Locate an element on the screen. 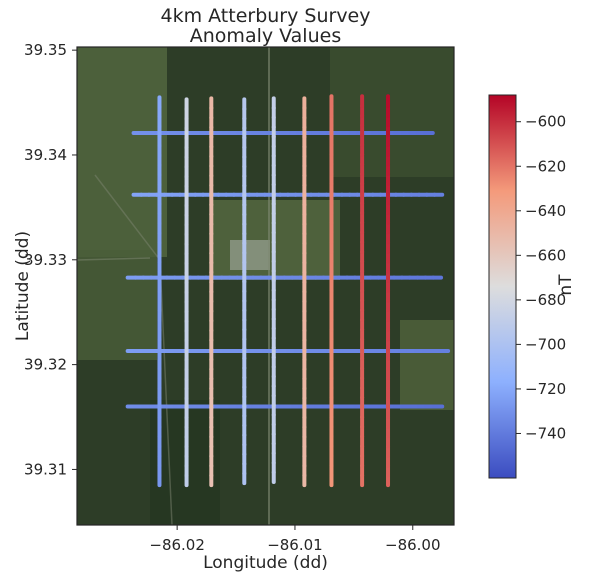  y-tick-label: 39.35 is located at coordinates (45, 50).